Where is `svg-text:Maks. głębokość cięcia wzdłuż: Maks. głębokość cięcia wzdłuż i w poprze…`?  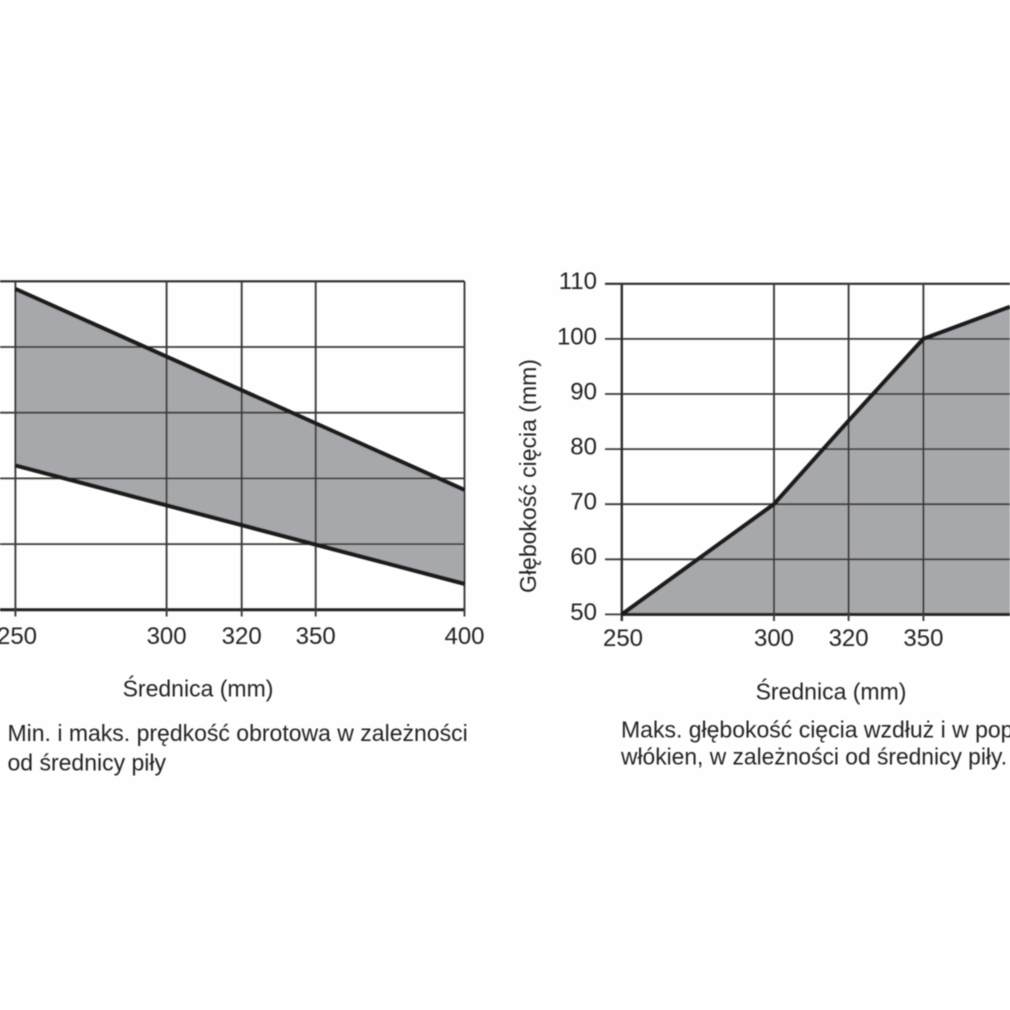
svg-text:Maks. głębokość cięcia wzdłuż: Maks. głębokość cięcia wzdłuż i w poprze… is located at coordinates (815, 729).